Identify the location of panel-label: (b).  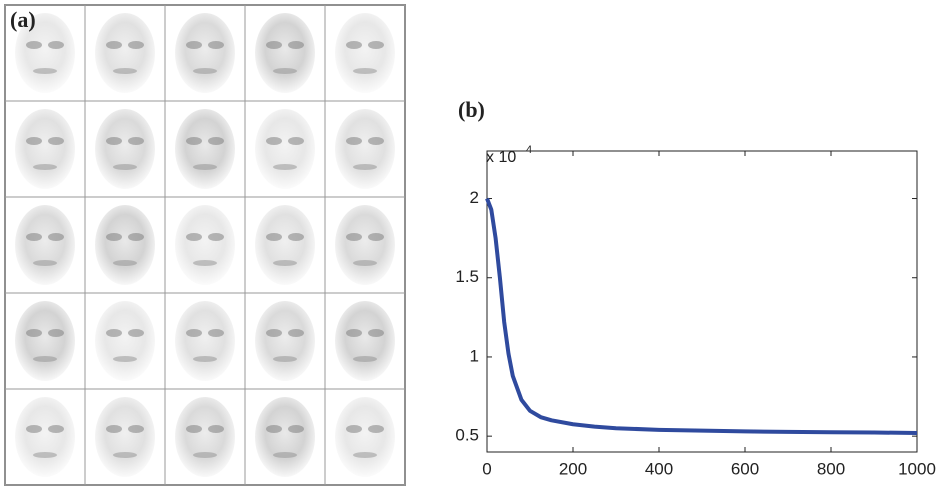
(471, 109).